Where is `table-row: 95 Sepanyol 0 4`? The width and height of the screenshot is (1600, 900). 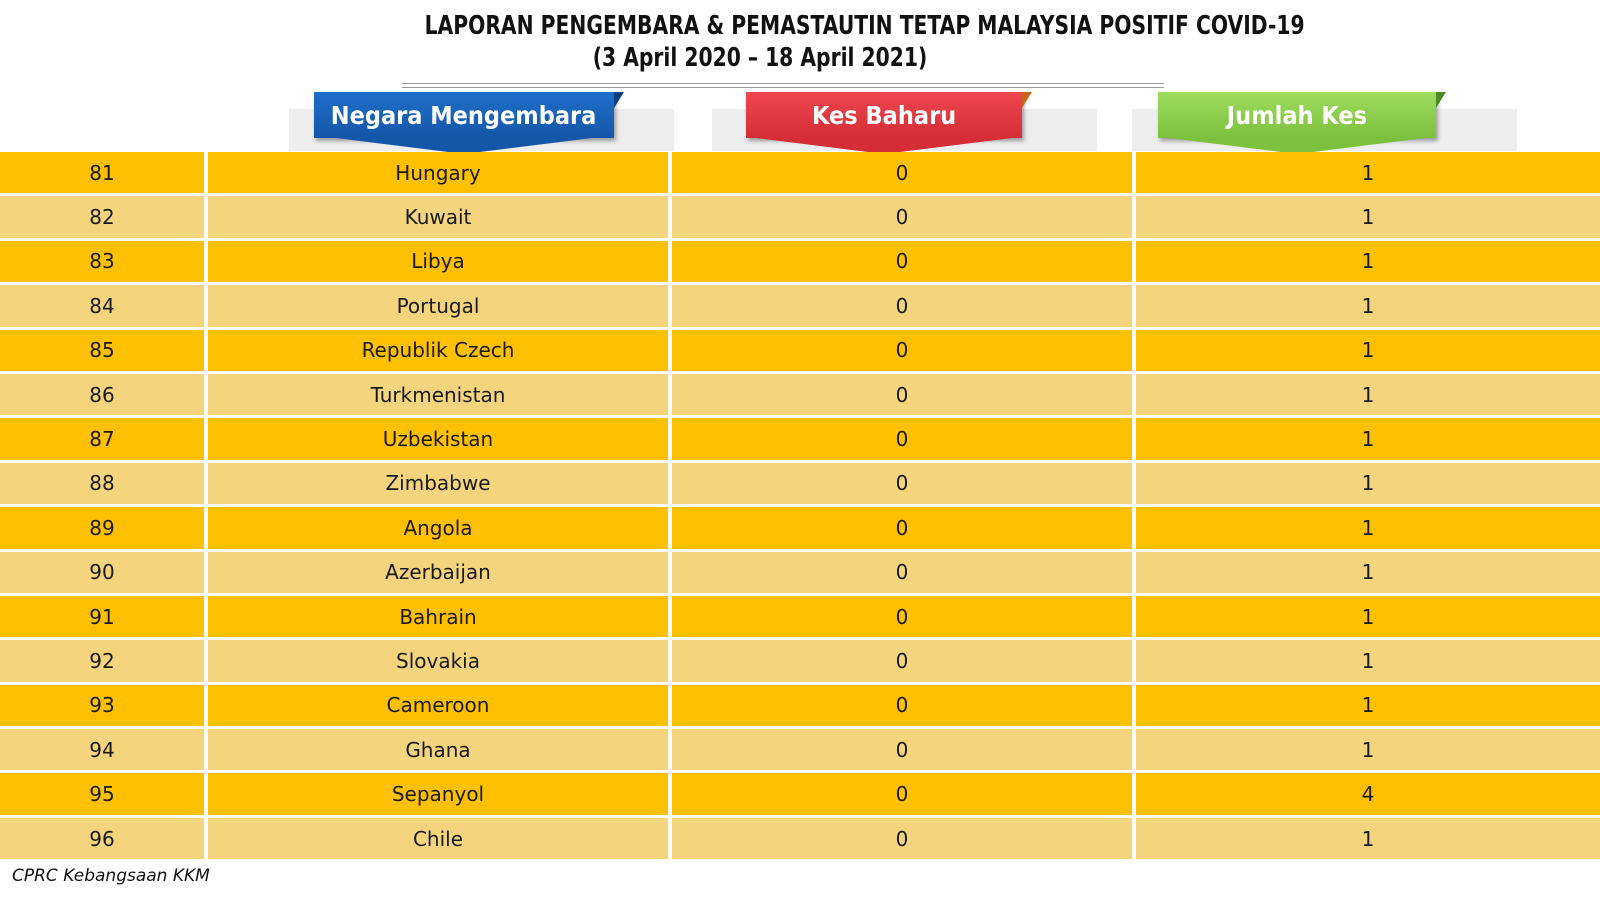
table-row: 95 Sepanyol 0 4 is located at coordinates (800, 795).